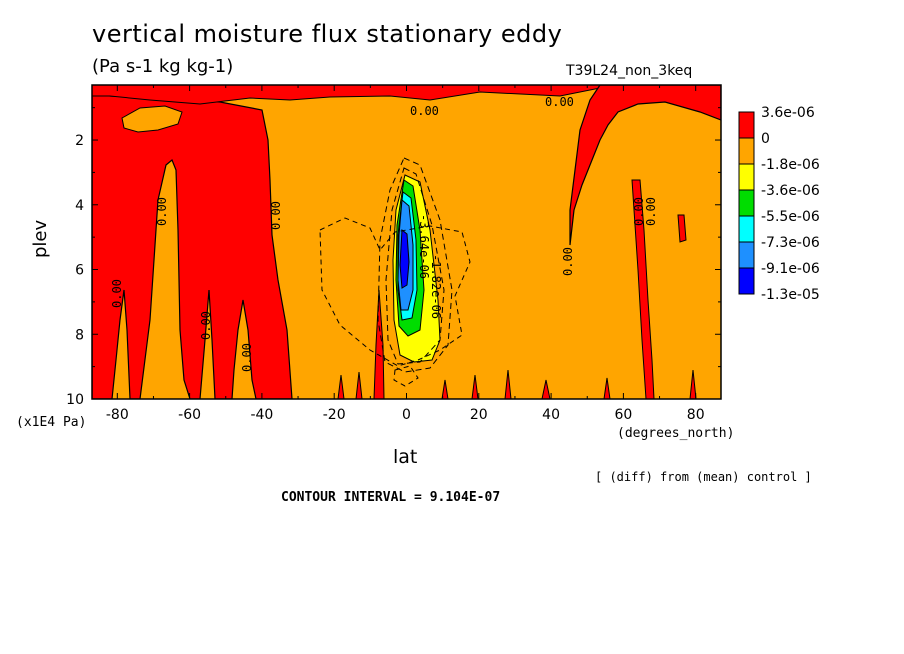 The height and width of the screenshot is (654, 904). Describe the element at coordinates (645, 165) in the screenshot. I see `region-positive-north` at that location.